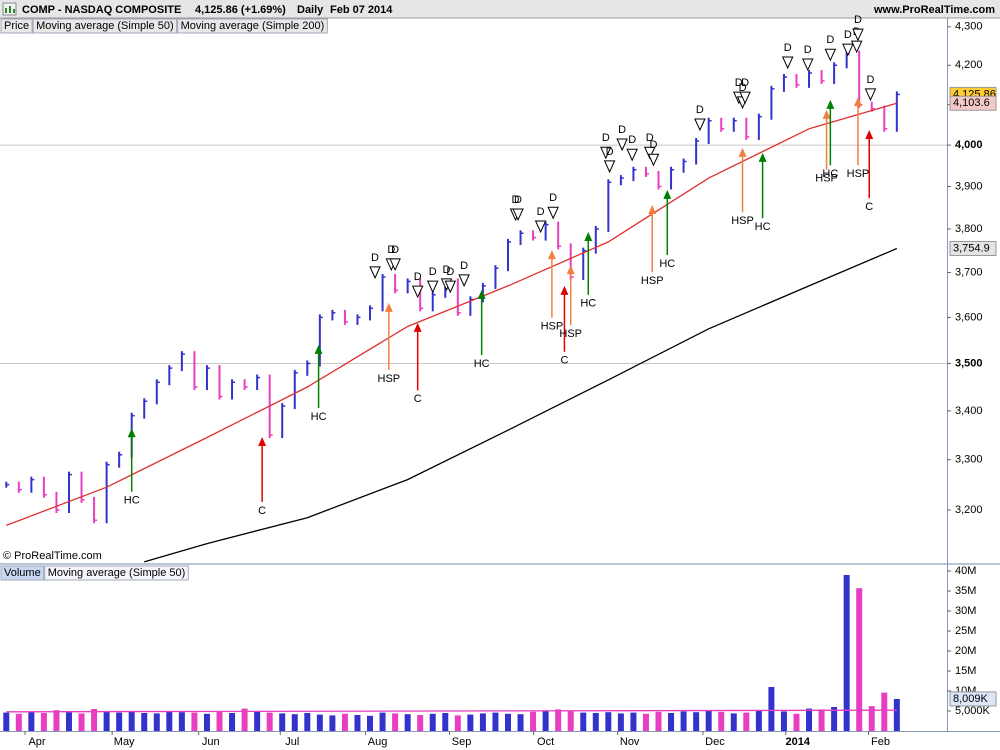 The width and height of the screenshot is (1000, 750). Describe the element at coordinates (105, 26) in the screenshot. I see `legend-label: Moving average (Simple 50)` at that location.